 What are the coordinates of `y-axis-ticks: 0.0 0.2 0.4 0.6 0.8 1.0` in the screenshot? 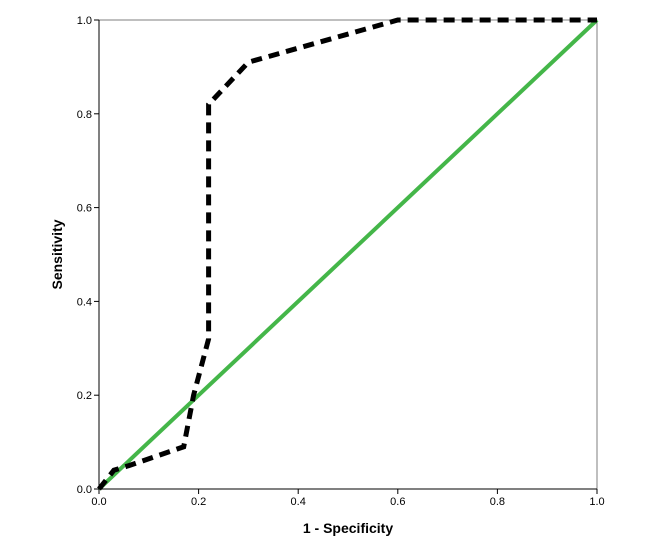 It's located at (88, 255).